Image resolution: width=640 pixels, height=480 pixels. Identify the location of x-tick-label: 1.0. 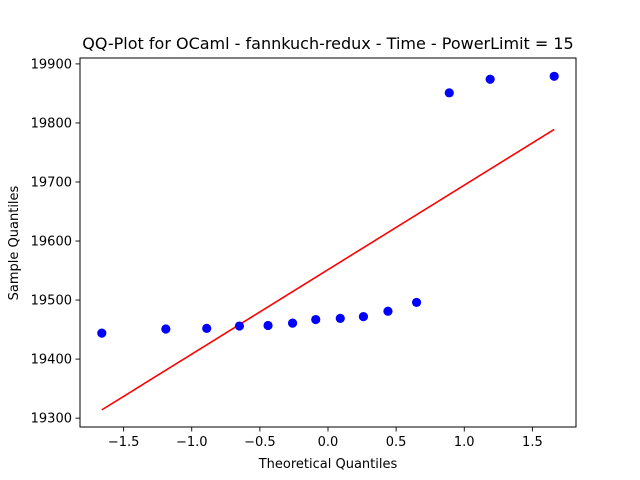
(464, 442).